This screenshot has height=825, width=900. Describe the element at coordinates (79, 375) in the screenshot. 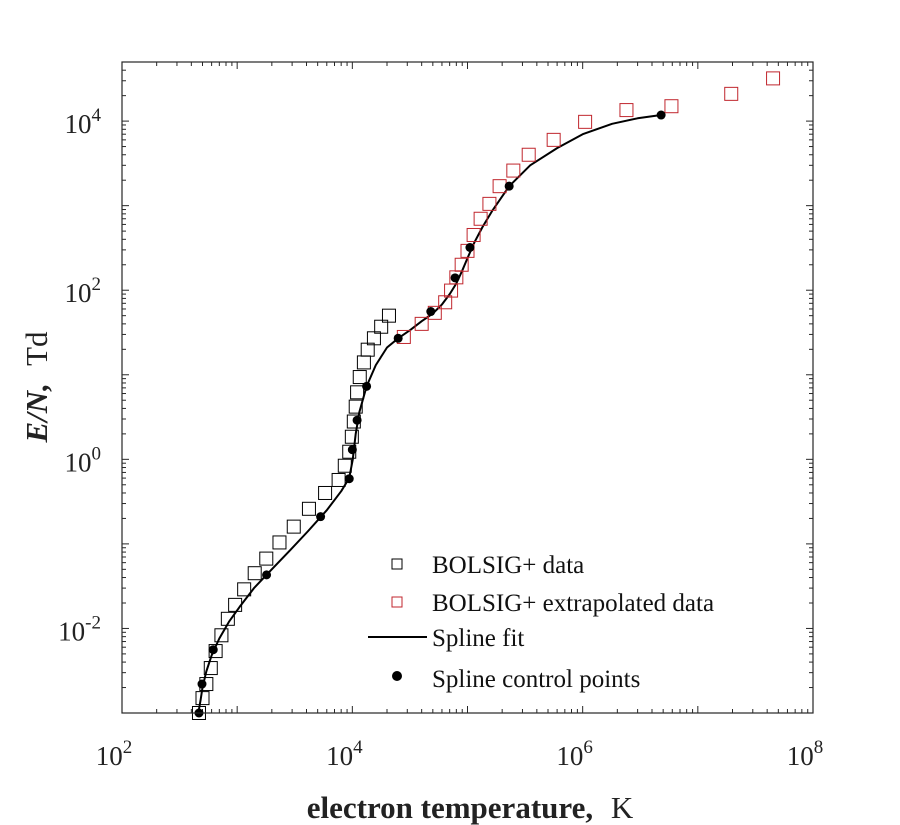

I see `y-tick-labels: 10⁻² 10⁰ 10² 10⁴` at that location.